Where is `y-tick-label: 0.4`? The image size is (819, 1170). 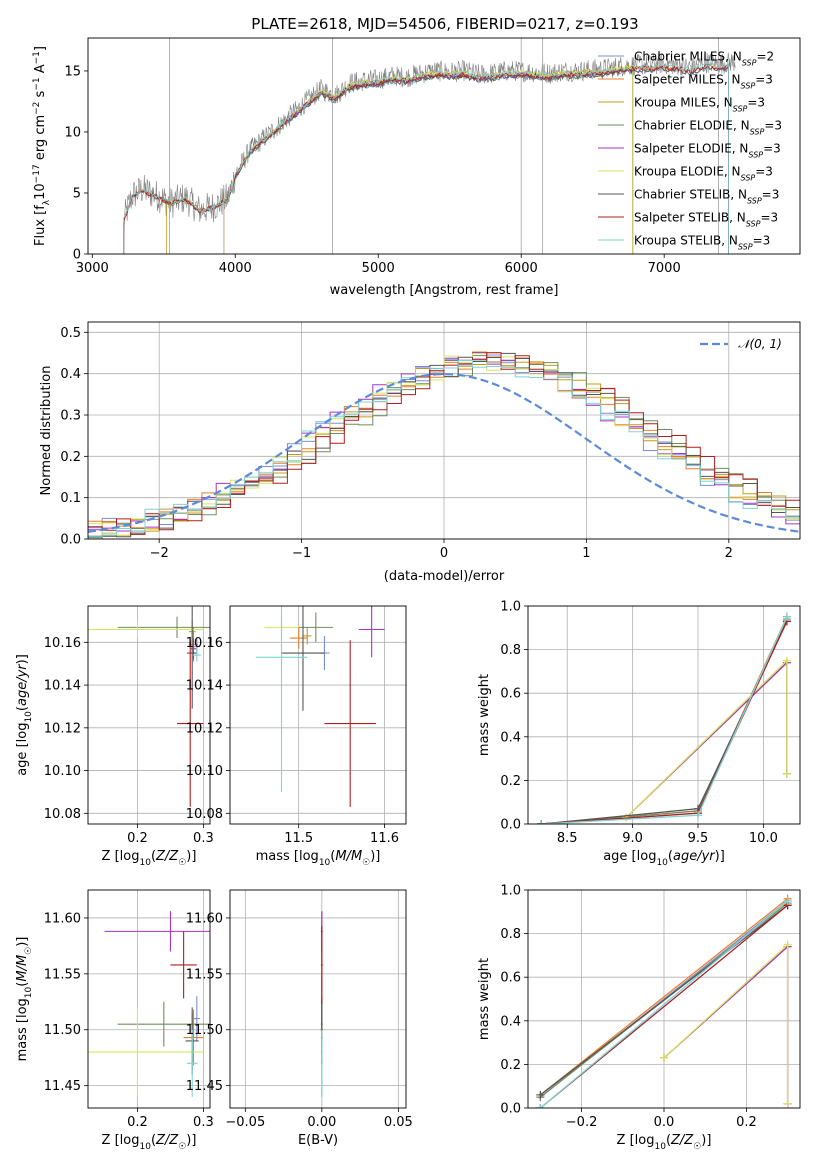 y-tick-label: 0.4 is located at coordinates (510, 737).